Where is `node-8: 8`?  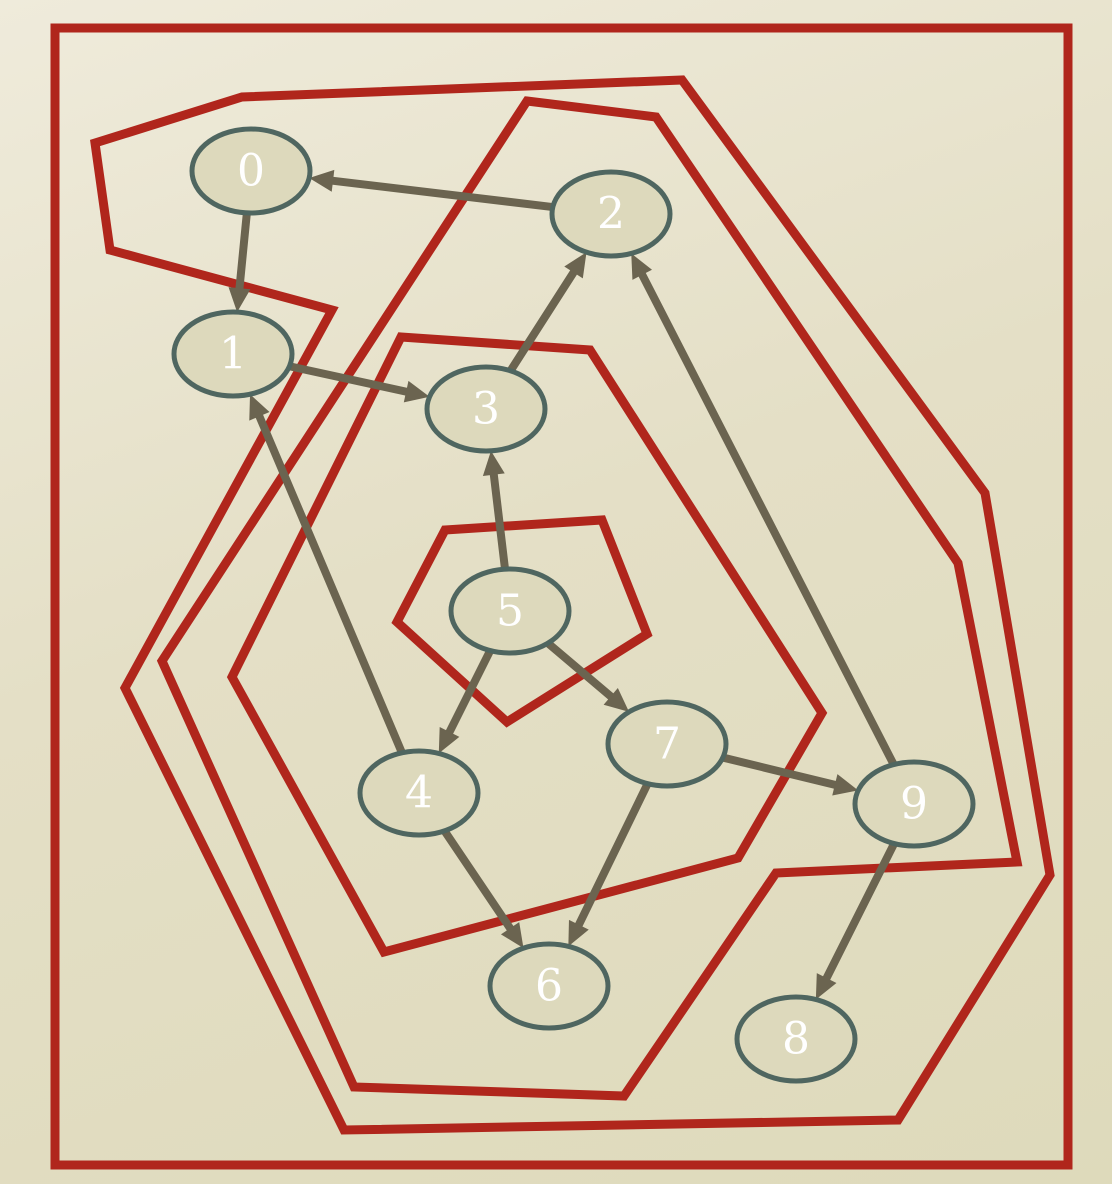
node-8: 8 is located at coordinates (796, 1039).